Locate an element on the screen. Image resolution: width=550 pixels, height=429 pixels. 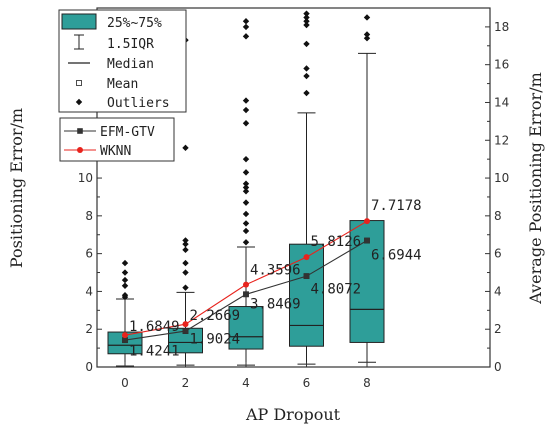
legend-frame is located at coordinates (117, 139).